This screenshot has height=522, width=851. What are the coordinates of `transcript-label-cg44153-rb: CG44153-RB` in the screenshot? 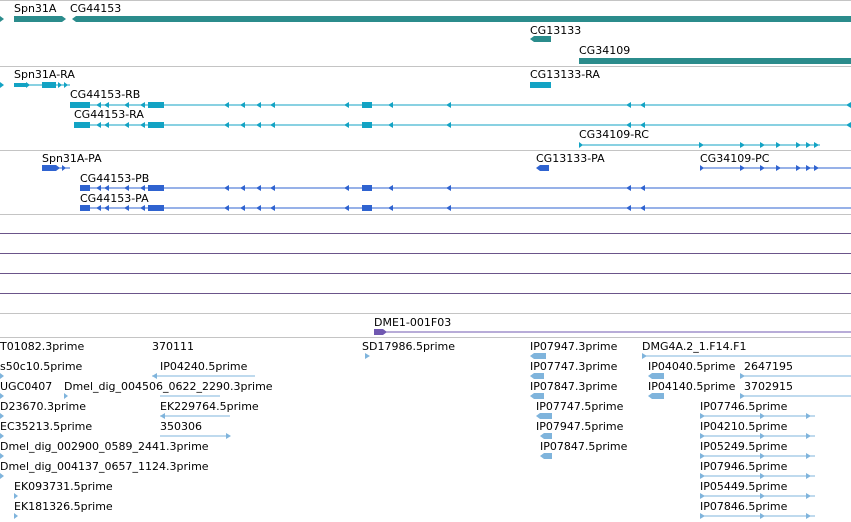 It's located at (105, 94).